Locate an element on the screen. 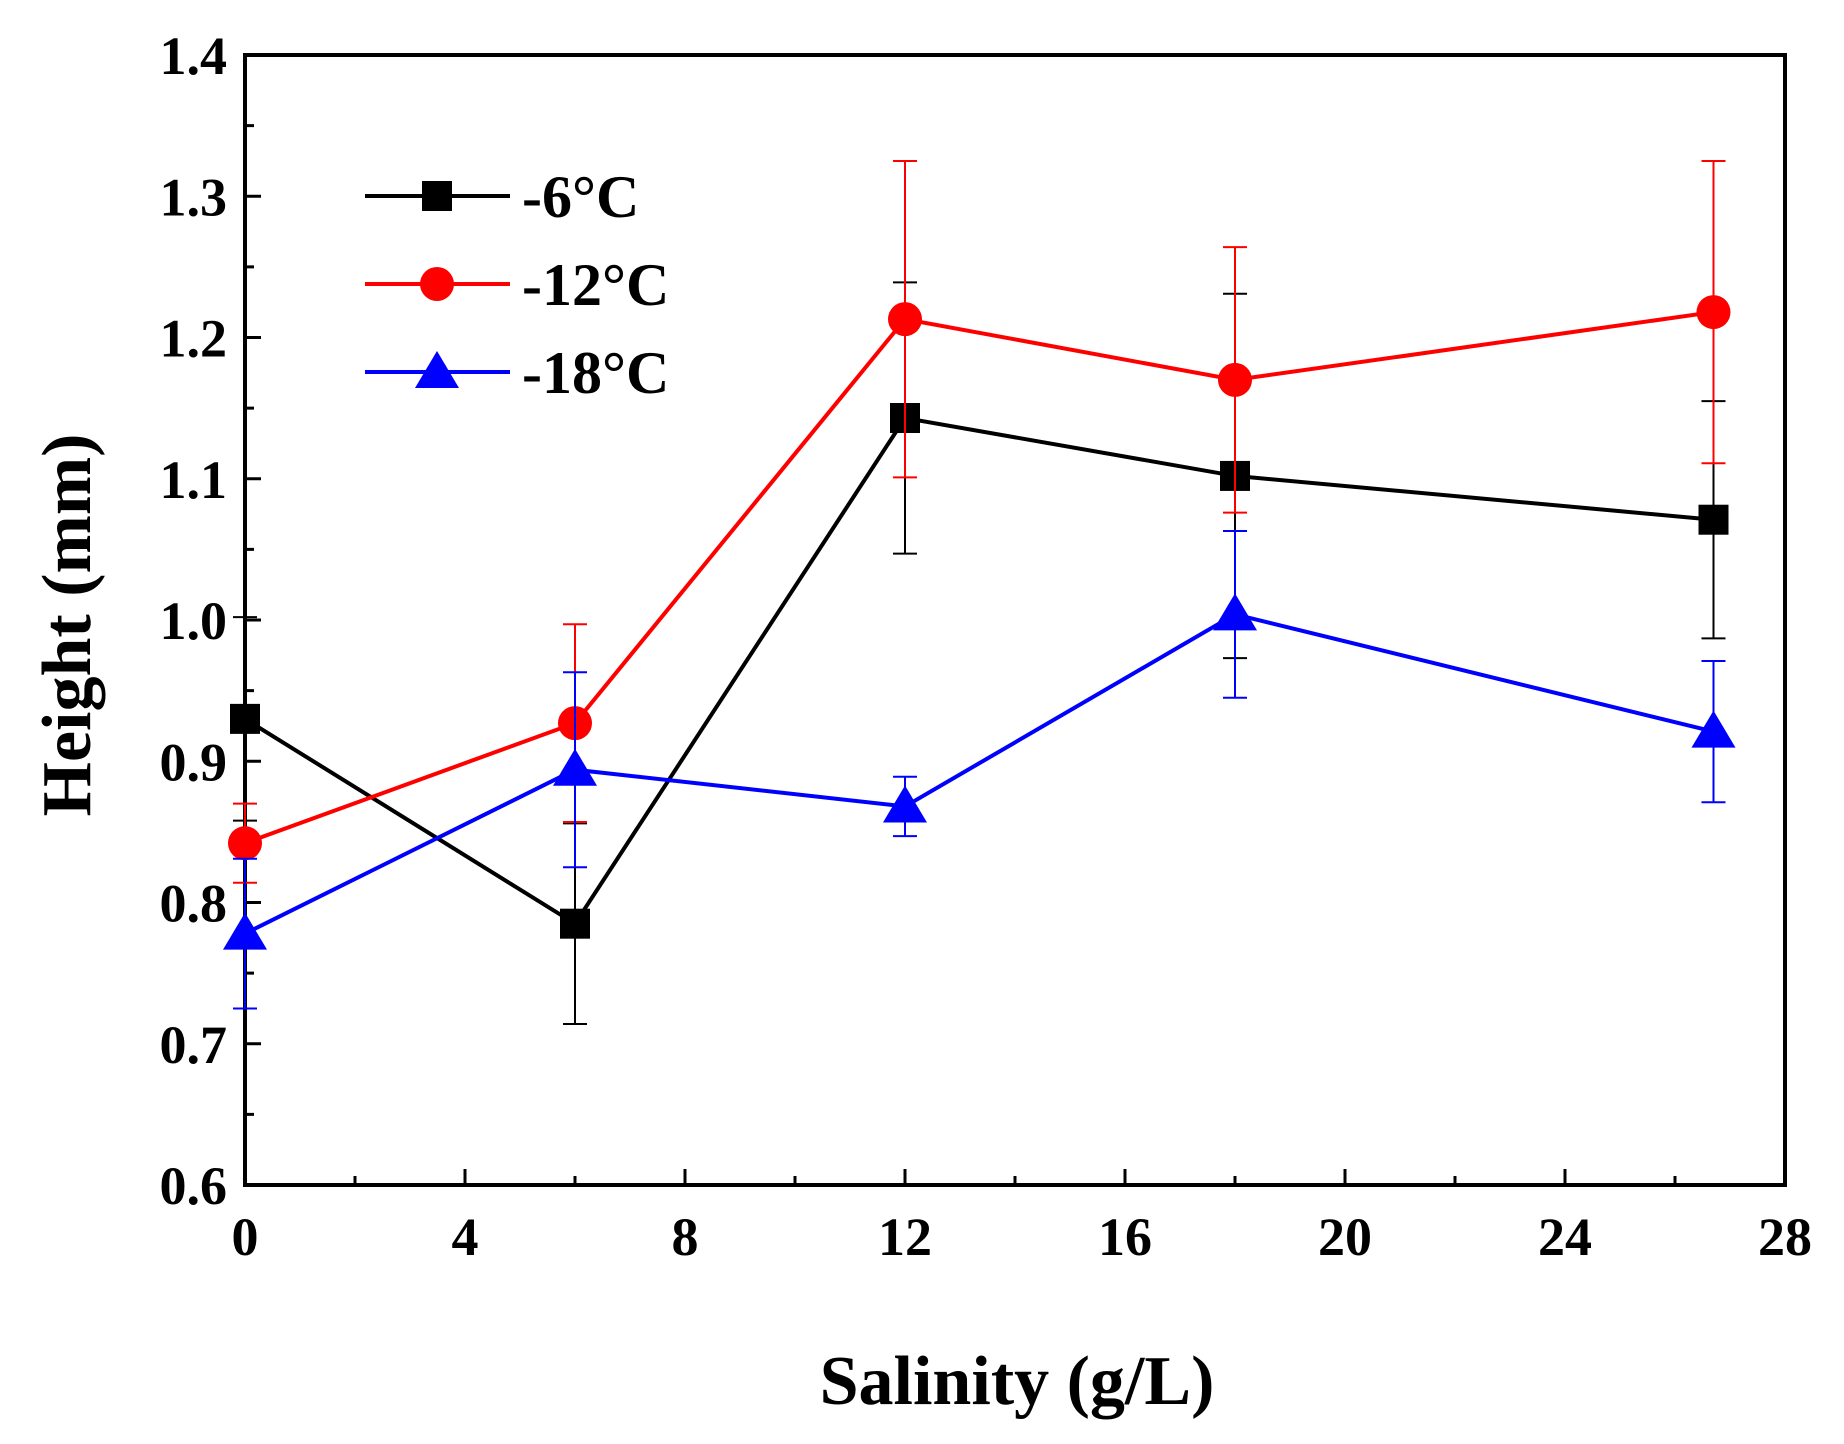 The image size is (1844, 1444). x-axis-title: Salinity (g/L) is located at coordinates (1017, 1381).